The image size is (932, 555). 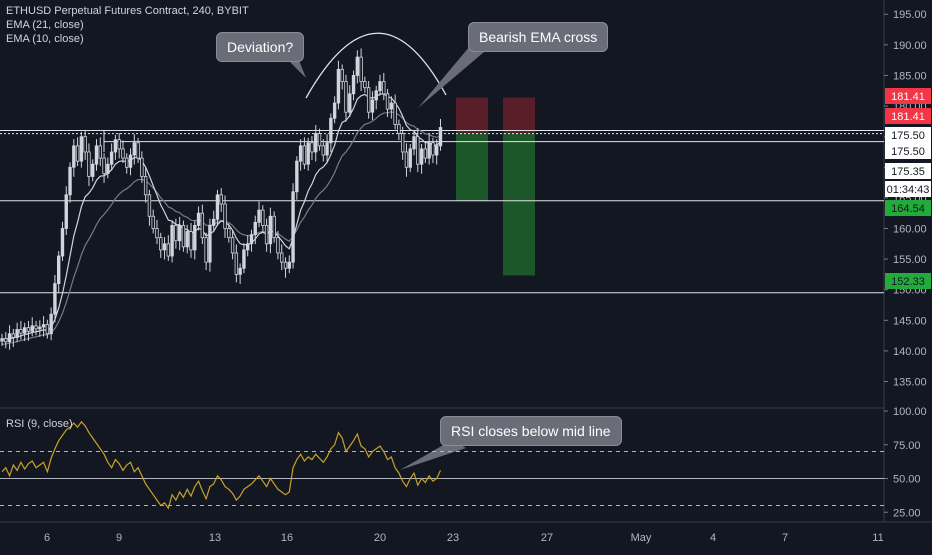 I want to click on rsi-tick-label: 25.00, so click(x=907, y=513).